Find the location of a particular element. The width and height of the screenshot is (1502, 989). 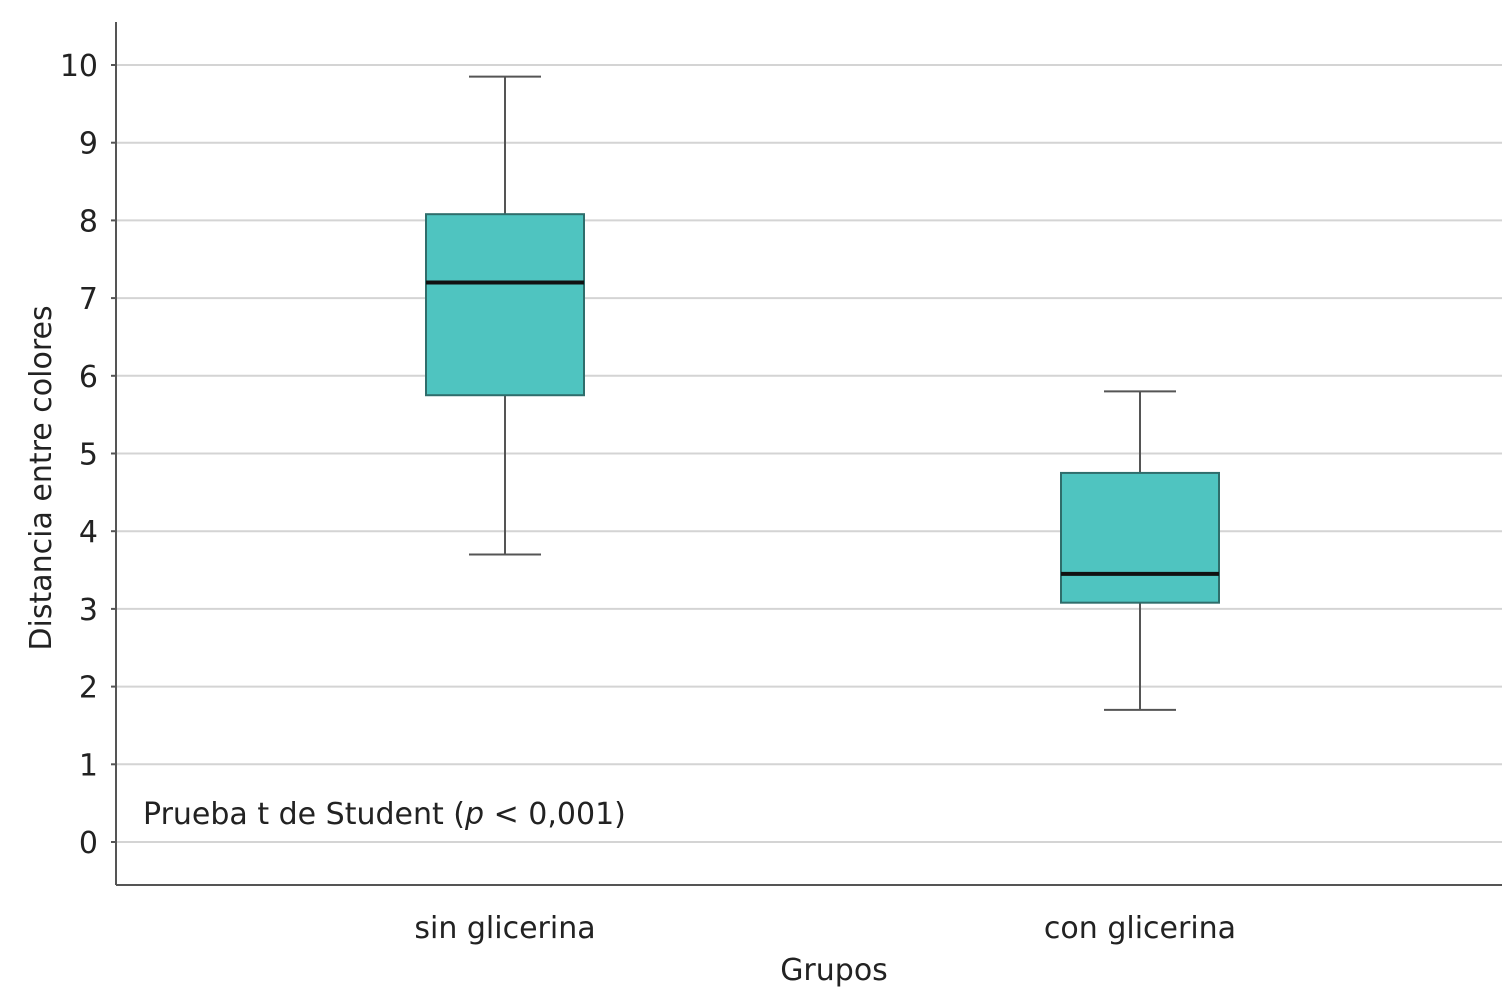

y-tick-label-7: 7 is located at coordinates (88, 299).